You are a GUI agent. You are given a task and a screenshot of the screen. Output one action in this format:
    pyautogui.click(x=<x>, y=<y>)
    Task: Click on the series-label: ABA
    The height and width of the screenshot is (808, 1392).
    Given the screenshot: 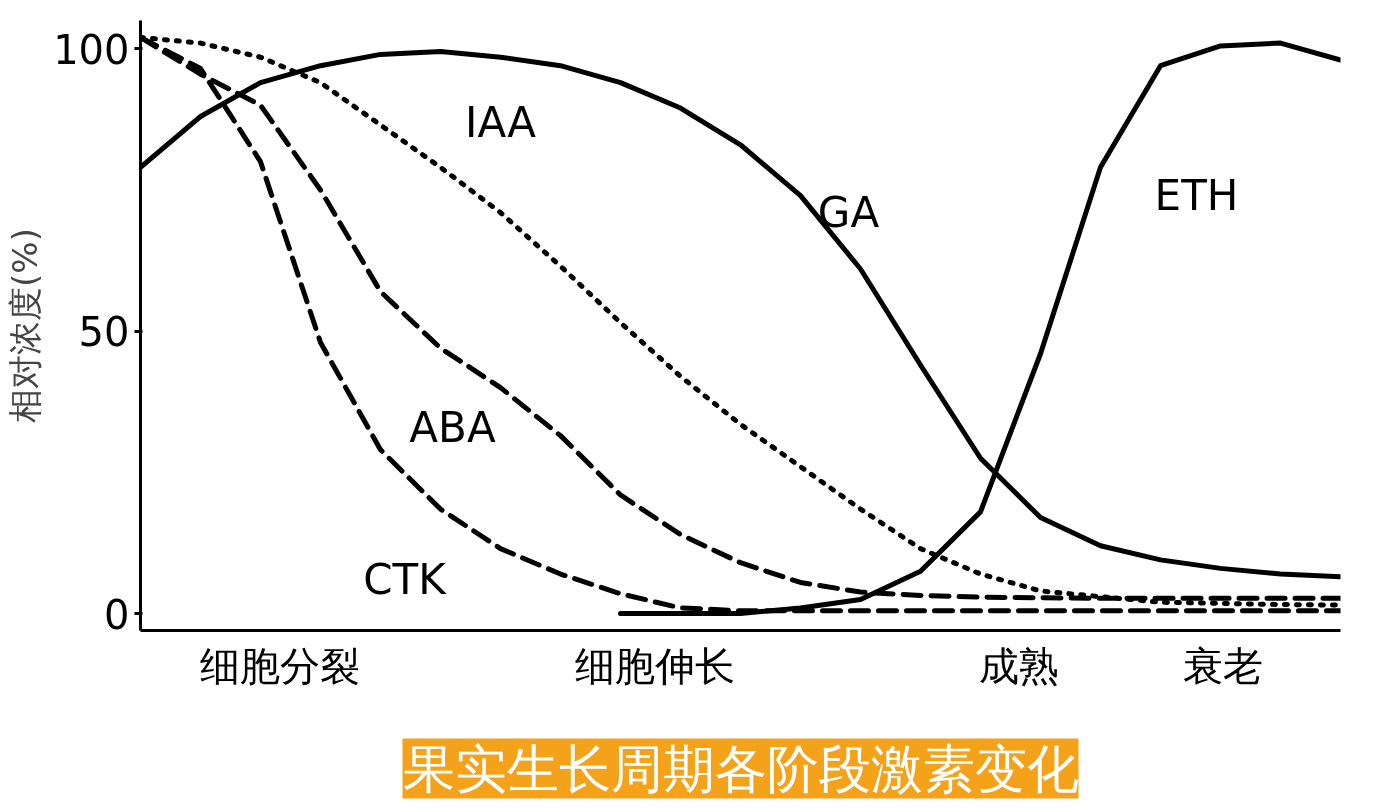 What is the action you would take?
    pyautogui.click(x=452, y=427)
    